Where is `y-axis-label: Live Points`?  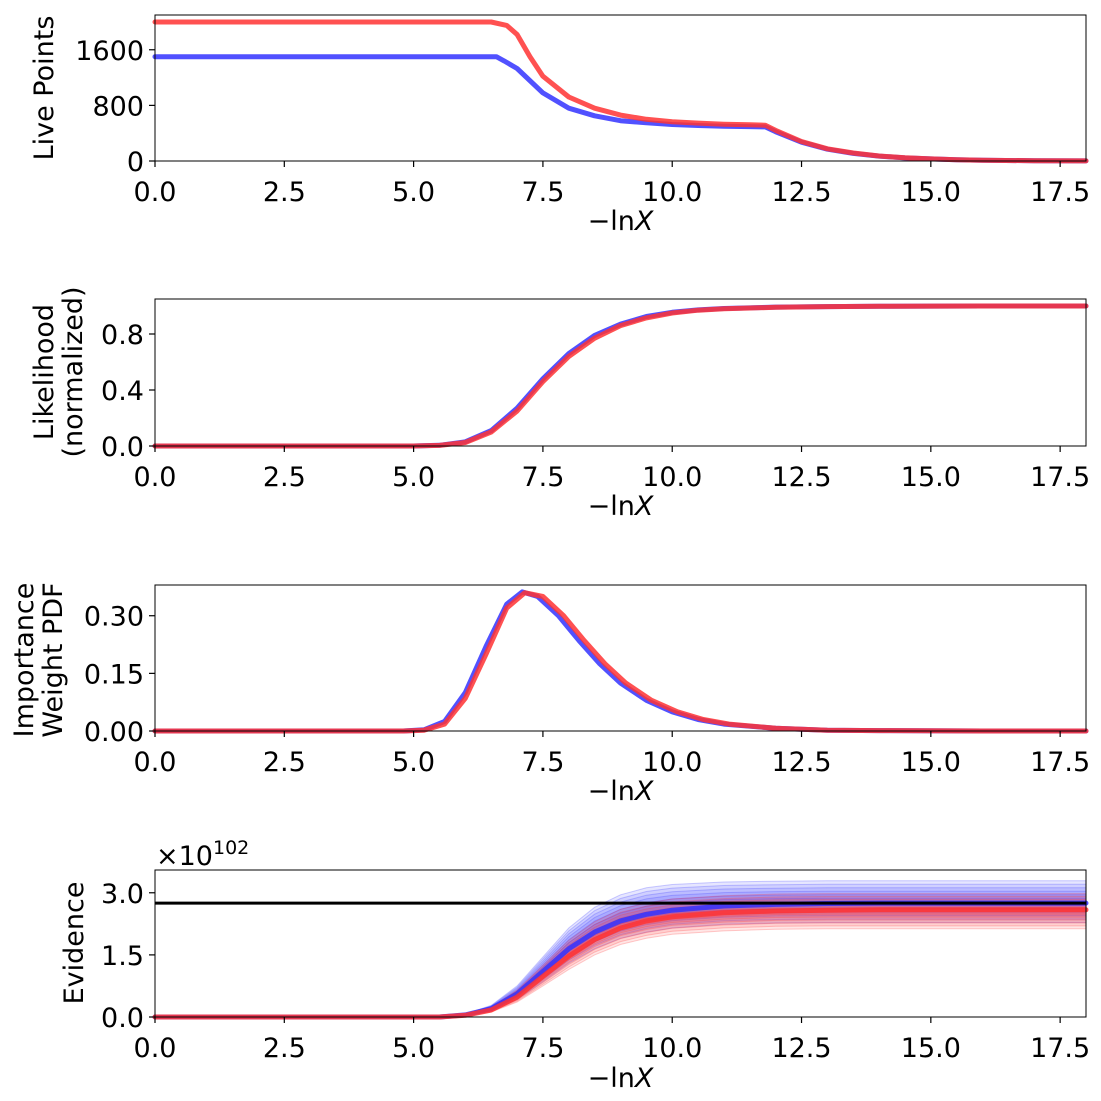
y-axis-label: Live Points is located at coordinates (44, 88).